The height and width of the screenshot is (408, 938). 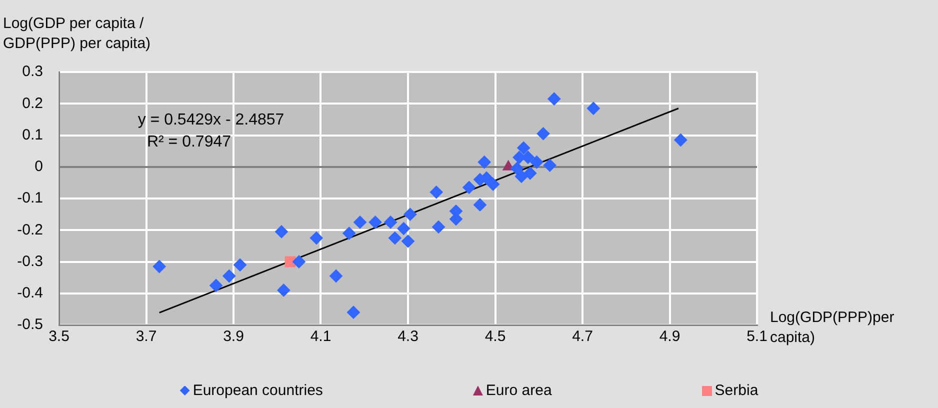 I want to click on annotation: R² = 0.7947, so click(x=189, y=141).